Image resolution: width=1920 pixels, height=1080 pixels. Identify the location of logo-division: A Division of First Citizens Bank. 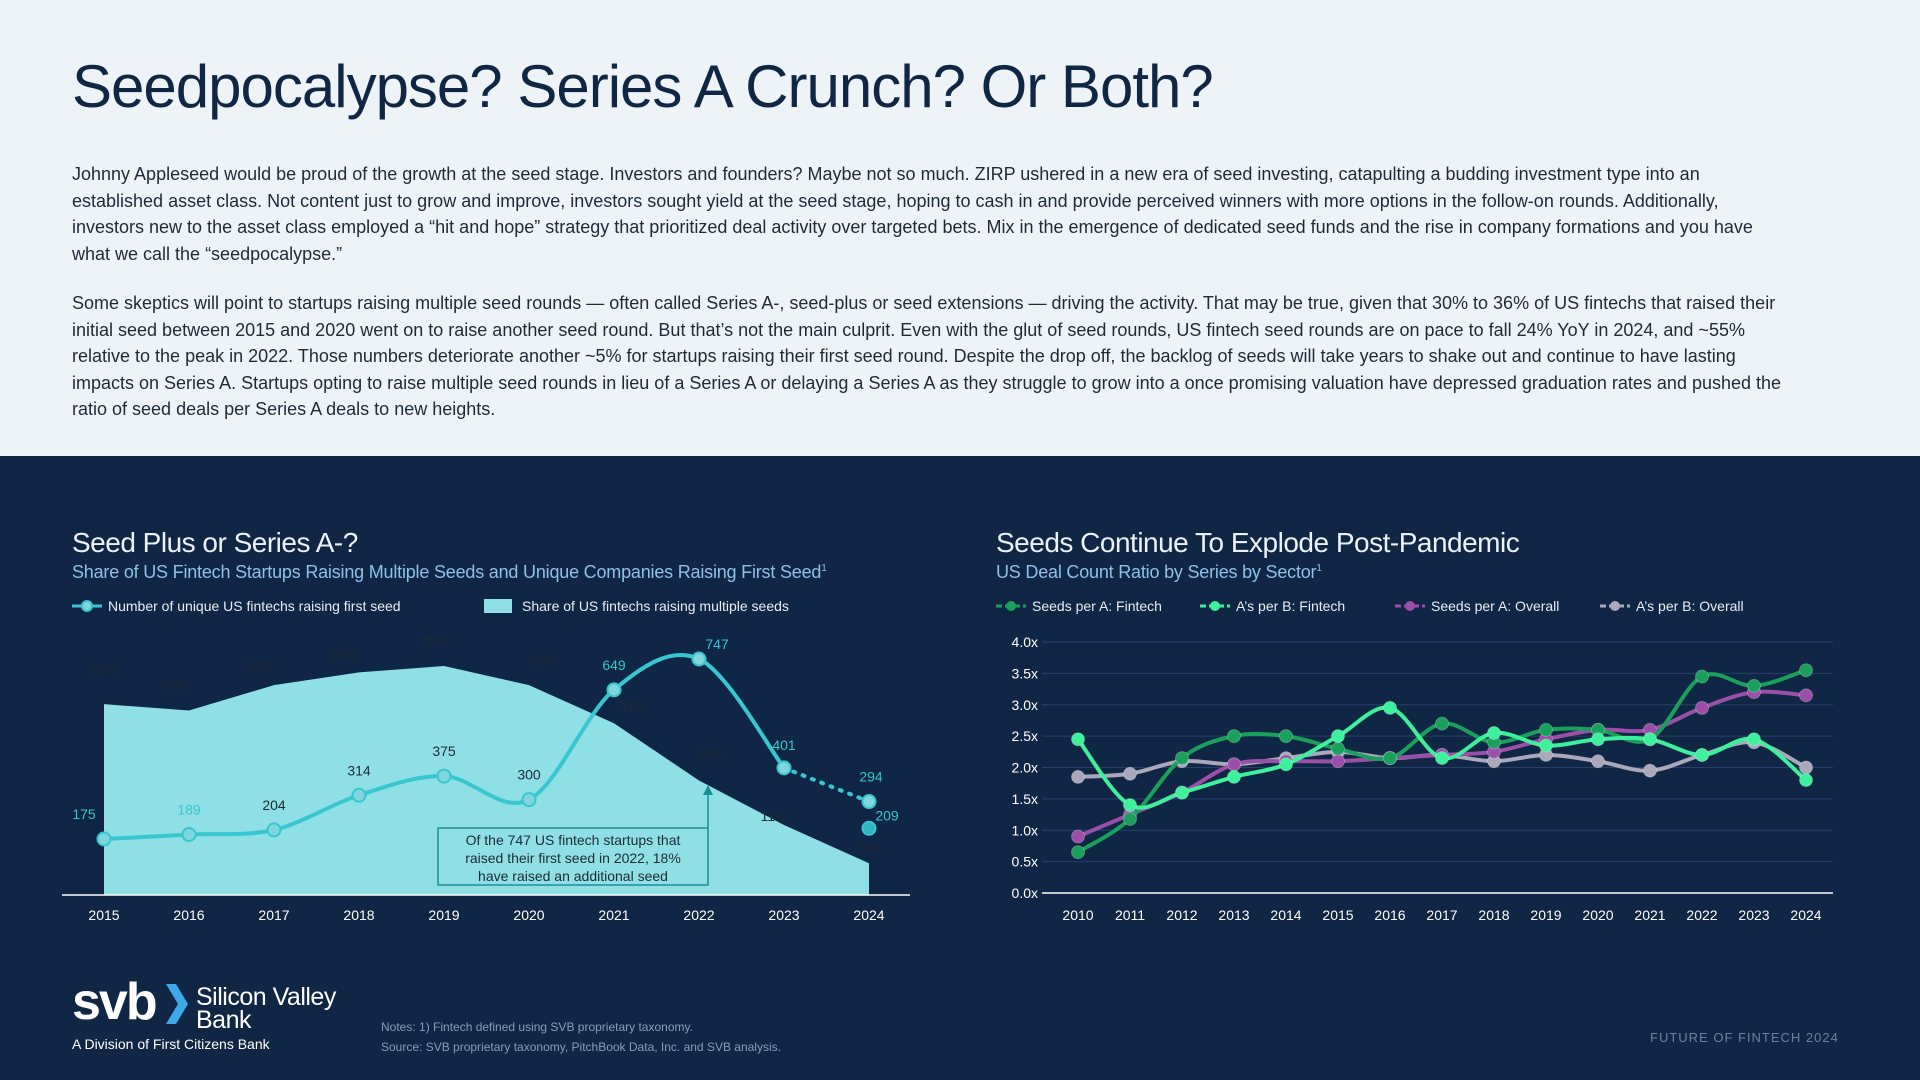
(171, 1044).